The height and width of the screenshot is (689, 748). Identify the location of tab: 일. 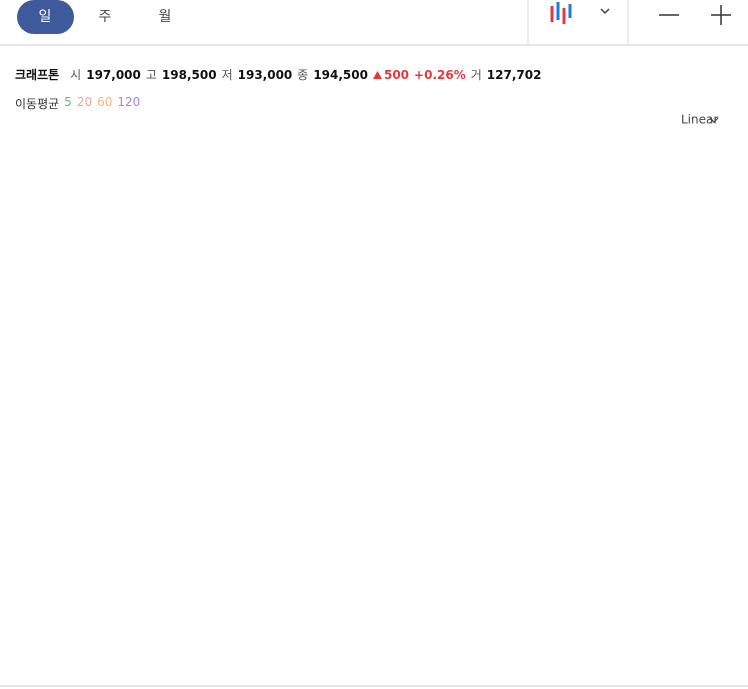
(45, 17).